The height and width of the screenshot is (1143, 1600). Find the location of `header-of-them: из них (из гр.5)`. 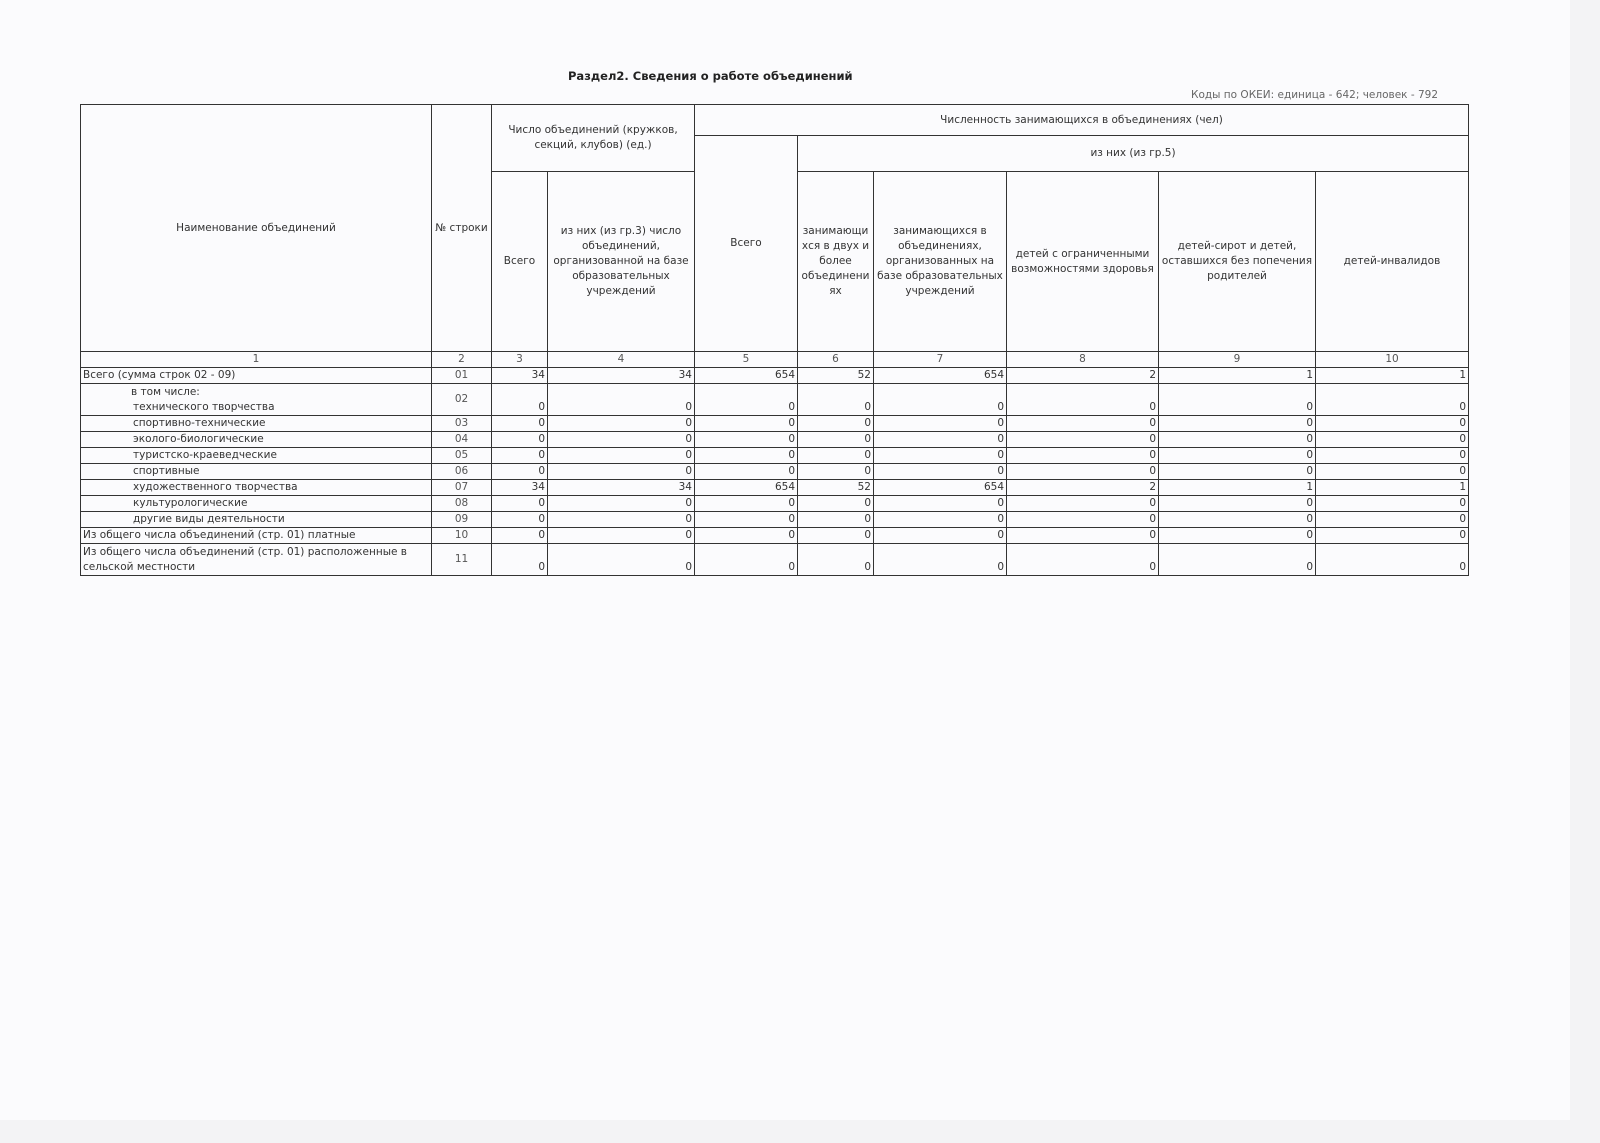

header-of-them: из них (из гр.5) is located at coordinates (1133, 153).